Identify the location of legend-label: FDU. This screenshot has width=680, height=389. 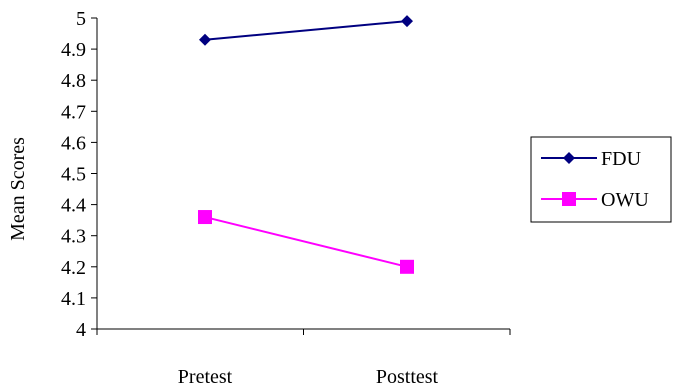
(621, 159).